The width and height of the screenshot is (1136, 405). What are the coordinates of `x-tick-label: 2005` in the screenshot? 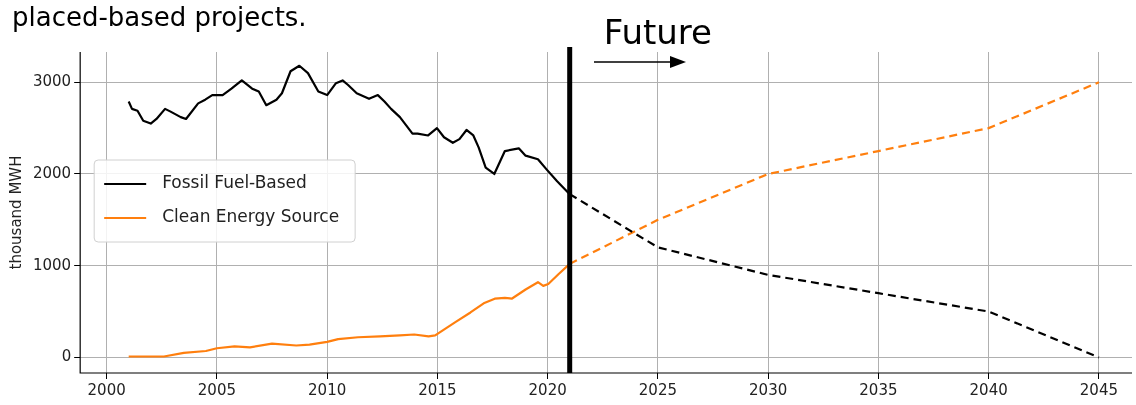 It's located at (216, 389).